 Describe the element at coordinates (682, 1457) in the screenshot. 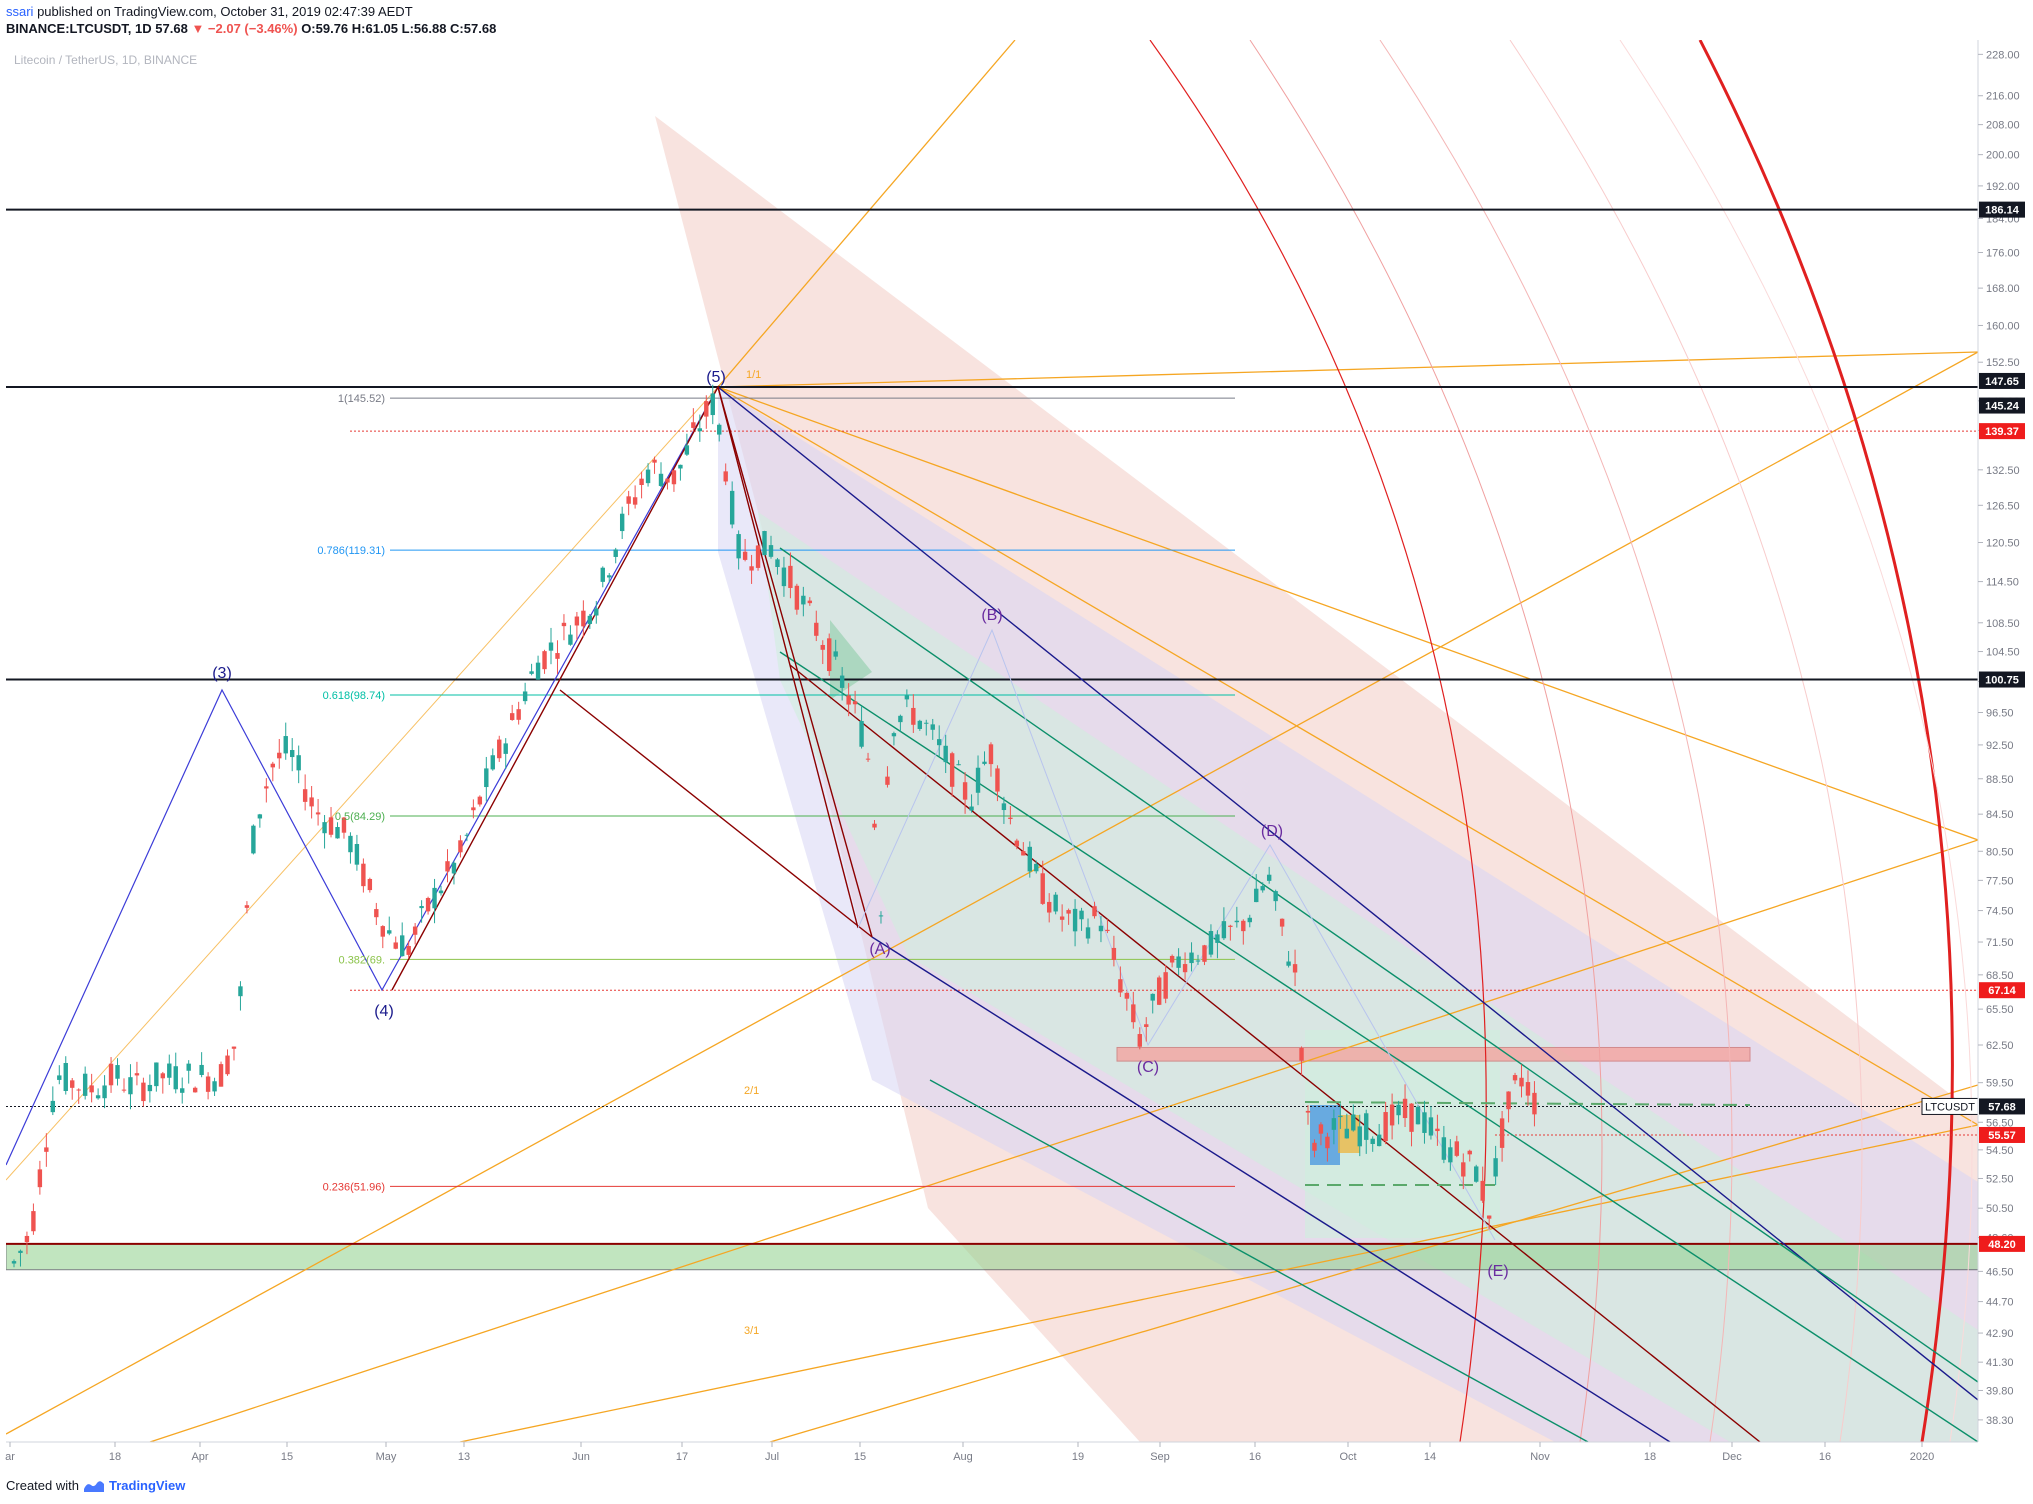

I see `x-tick-label: 17` at that location.